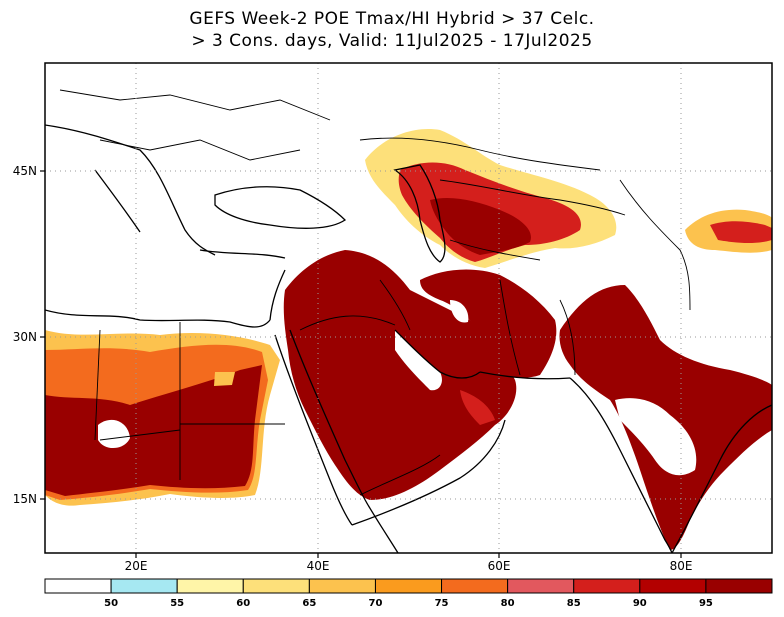  What do you see at coordinates (508, 603) in the screenshot?
I see `colorbar-level-label: 80` at bounding box center [508, 603].